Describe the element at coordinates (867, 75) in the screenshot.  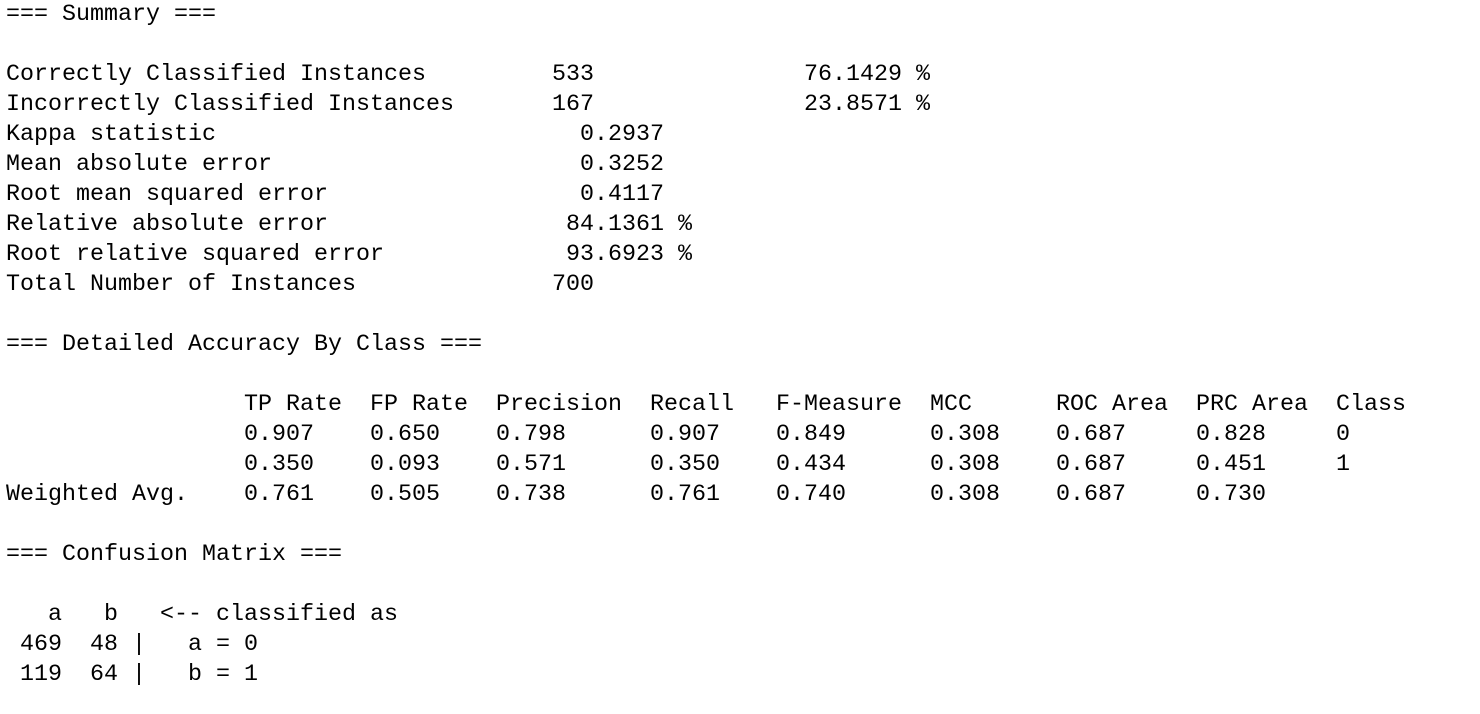
I see `stat-percent: 76.1429 %` at that location.